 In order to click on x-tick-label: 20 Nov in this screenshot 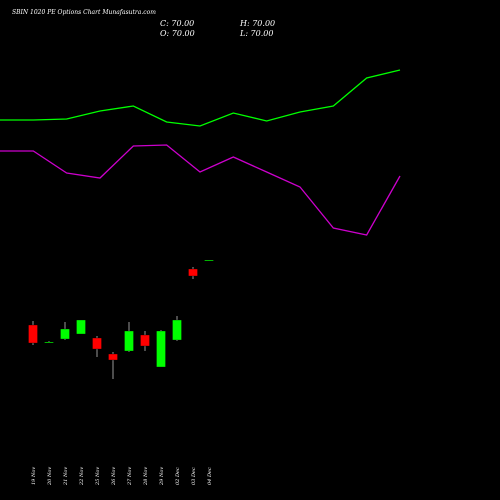, I will do `click(50, 476)`.